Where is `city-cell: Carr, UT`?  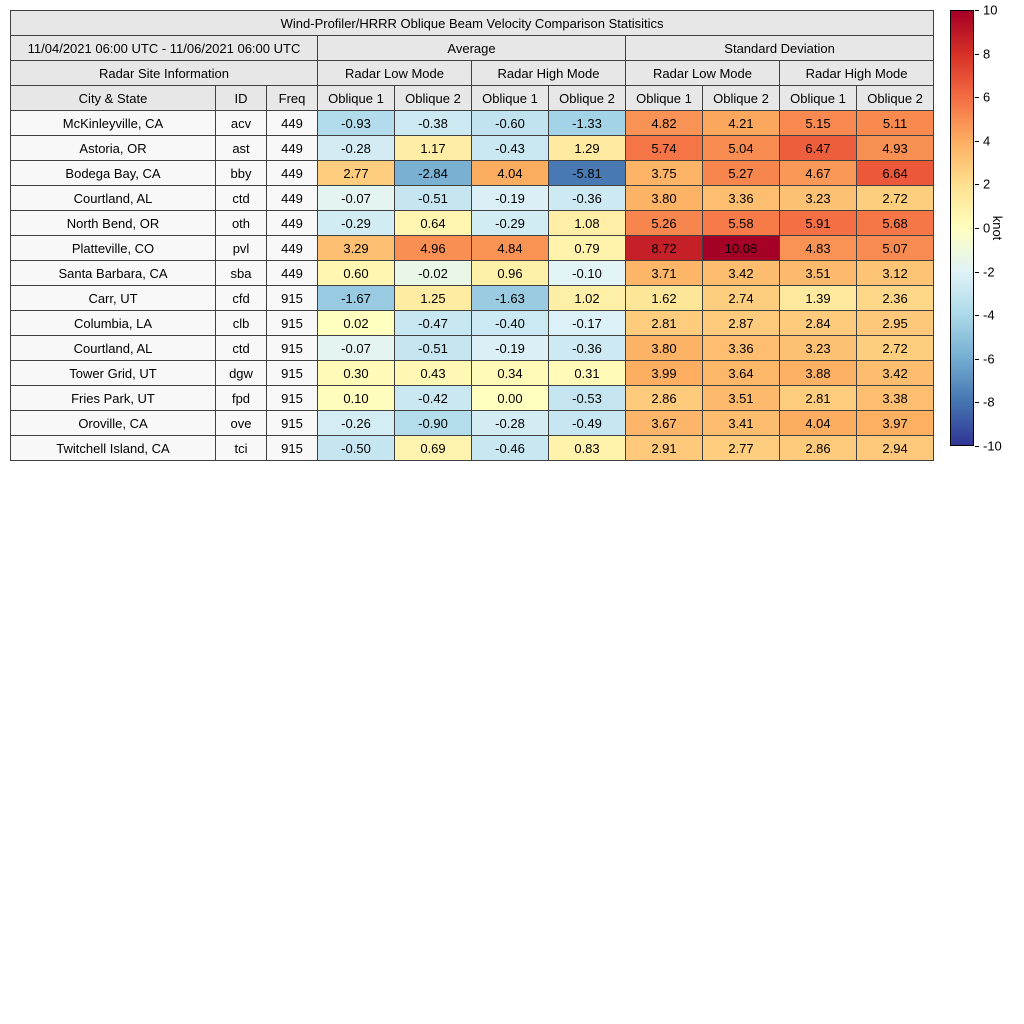
city-cell: Carr, UT is located at coordinates (113, 298).